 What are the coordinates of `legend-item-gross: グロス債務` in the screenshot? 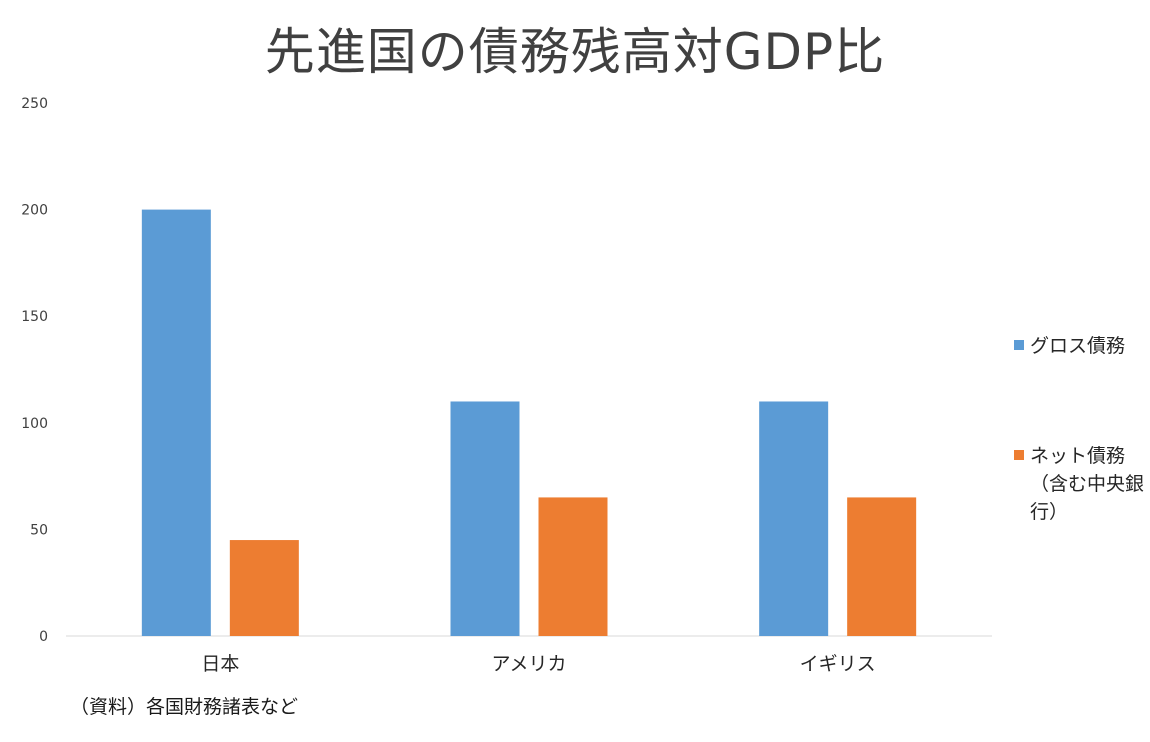 It's located at (1081, 346).